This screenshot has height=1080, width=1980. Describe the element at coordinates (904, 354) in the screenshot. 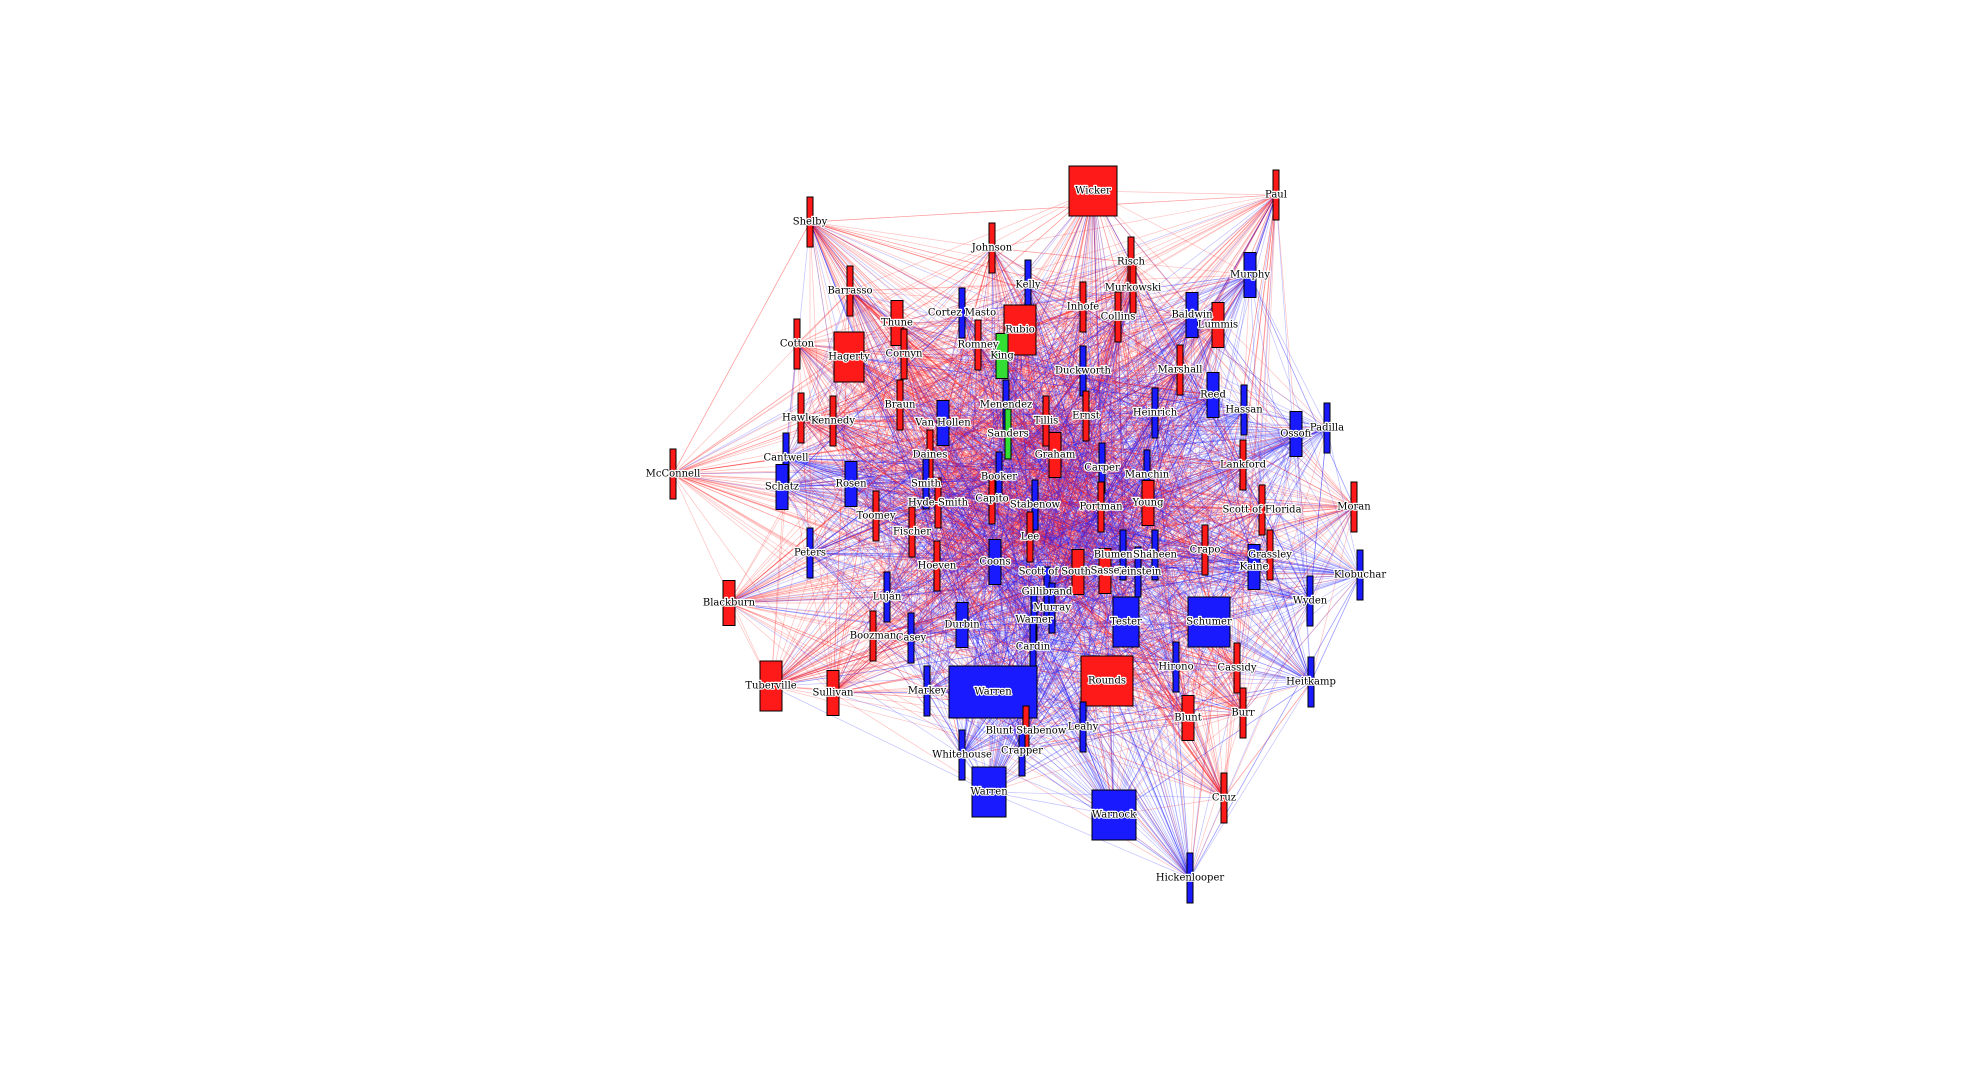

I see `senator-node-cornyn` at that location.